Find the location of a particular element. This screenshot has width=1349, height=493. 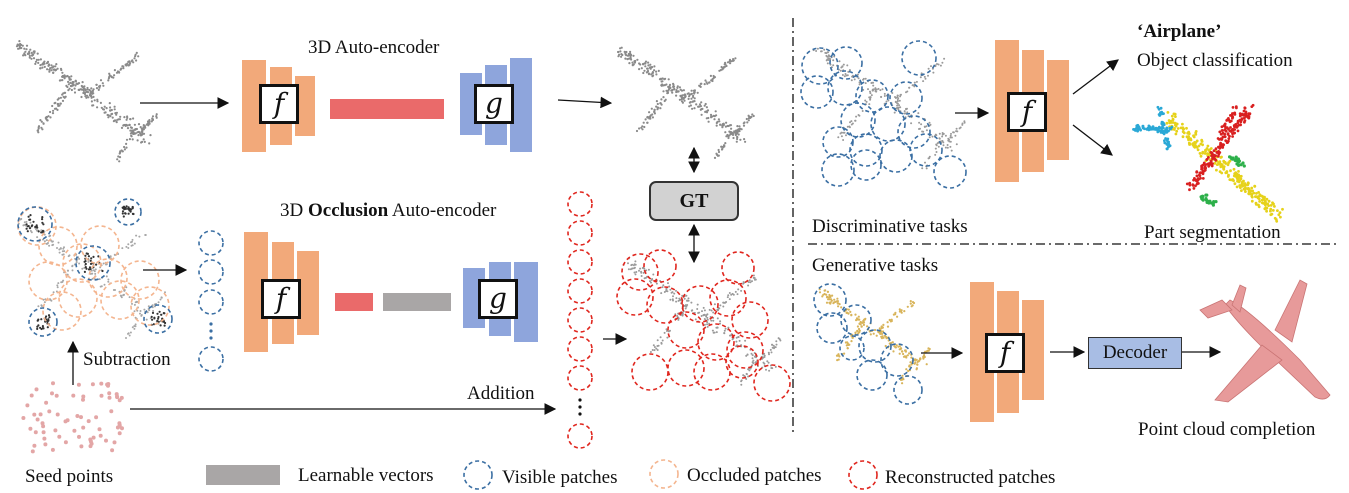

generative-patch-circles is located at coordinates (868, 344).